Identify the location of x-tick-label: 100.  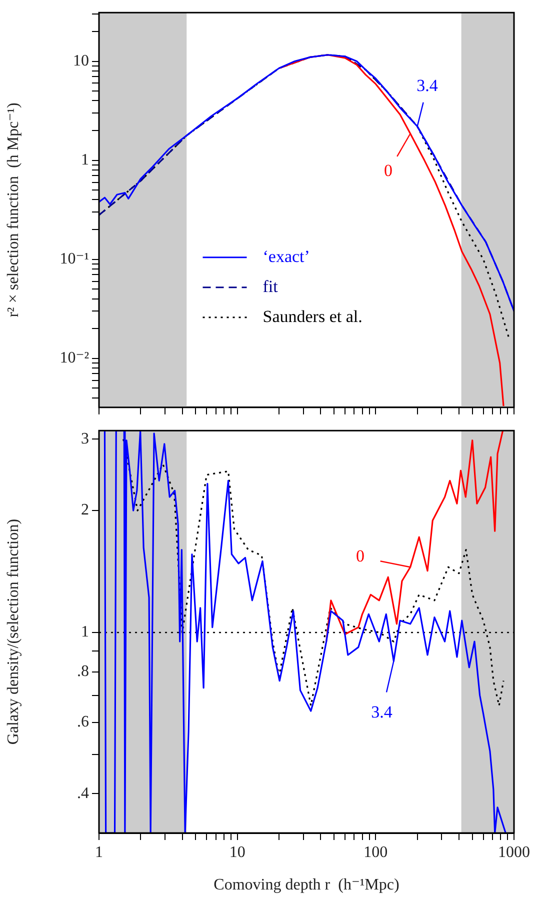
(376, 852).